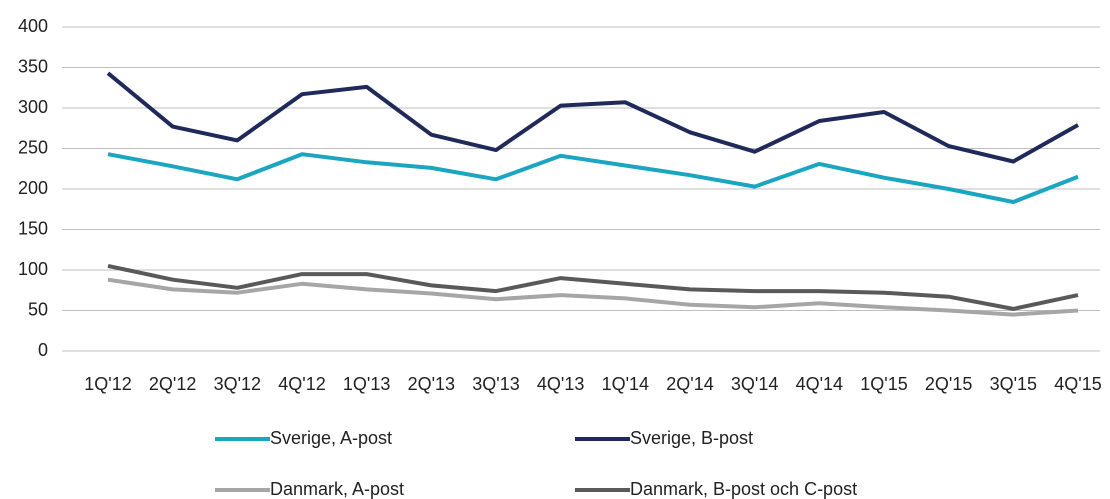 This screenshot has height=499, width=1110. What do you see at coordinates (948, 384) in the screenshot?
I see `x-tick-label: 2Q'15` at bounding box center [948, 384].